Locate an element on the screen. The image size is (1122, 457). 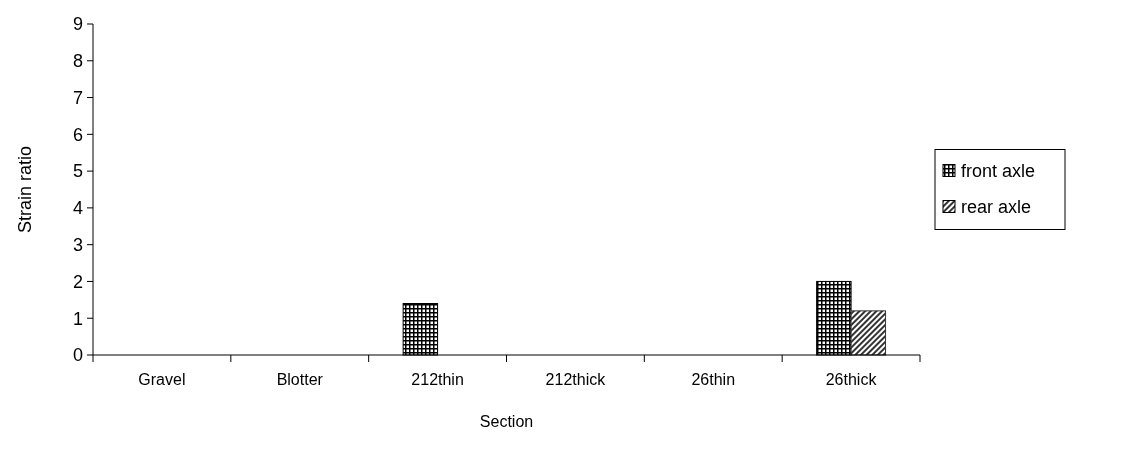
y-tick-label: 9 is located at coordinates (77, 24).